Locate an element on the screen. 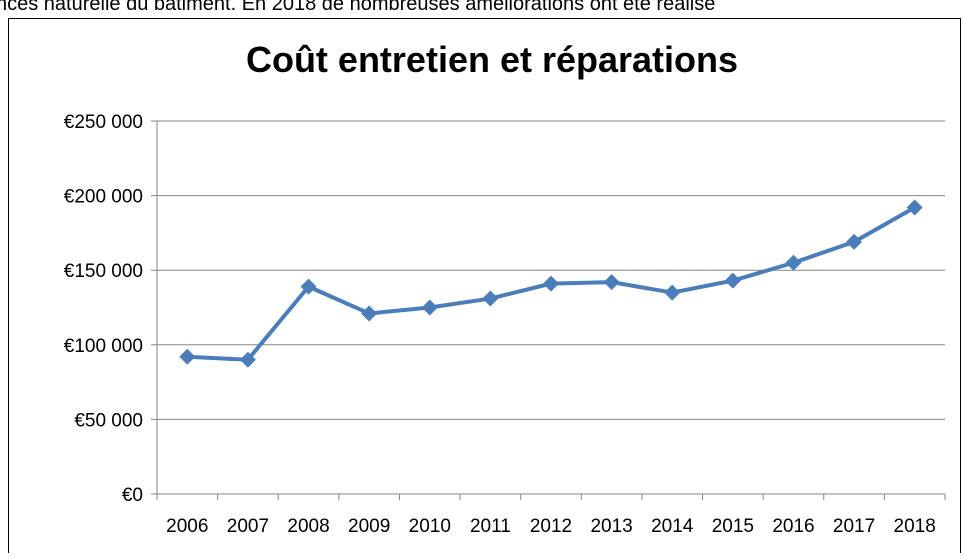 This screenshot has width=964, height=558. x-tick-label: 2012 is located at coordinates (551, 526).